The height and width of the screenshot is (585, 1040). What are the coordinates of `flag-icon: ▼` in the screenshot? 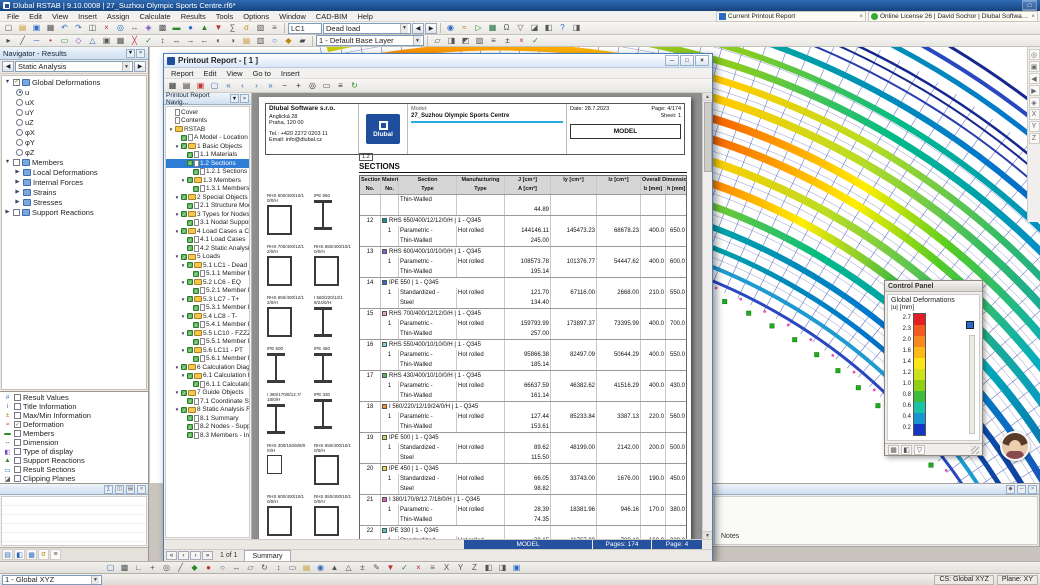 It's located at (390, 567).